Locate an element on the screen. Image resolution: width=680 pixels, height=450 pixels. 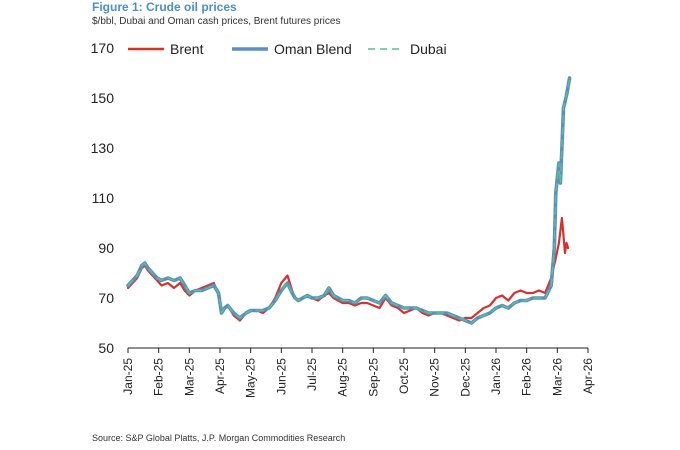
legend: Brent Oman Blend Dubai is located at coordinates (287, 49).